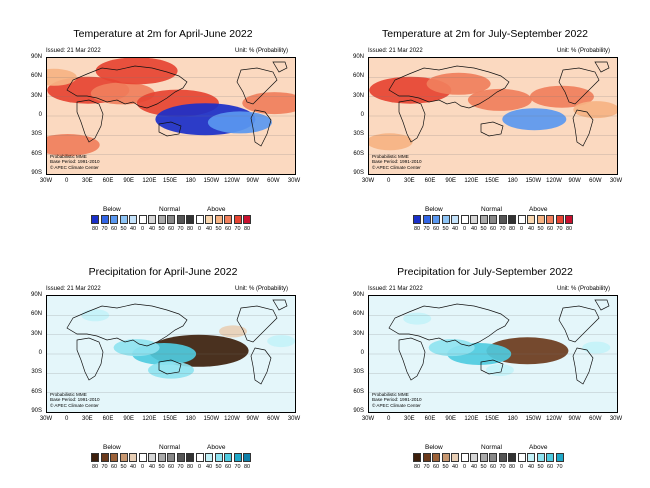  Describe the element at coordinates (390, 156) in the screenshot. I see `footnote-line: Probabilistic MME` at that location.